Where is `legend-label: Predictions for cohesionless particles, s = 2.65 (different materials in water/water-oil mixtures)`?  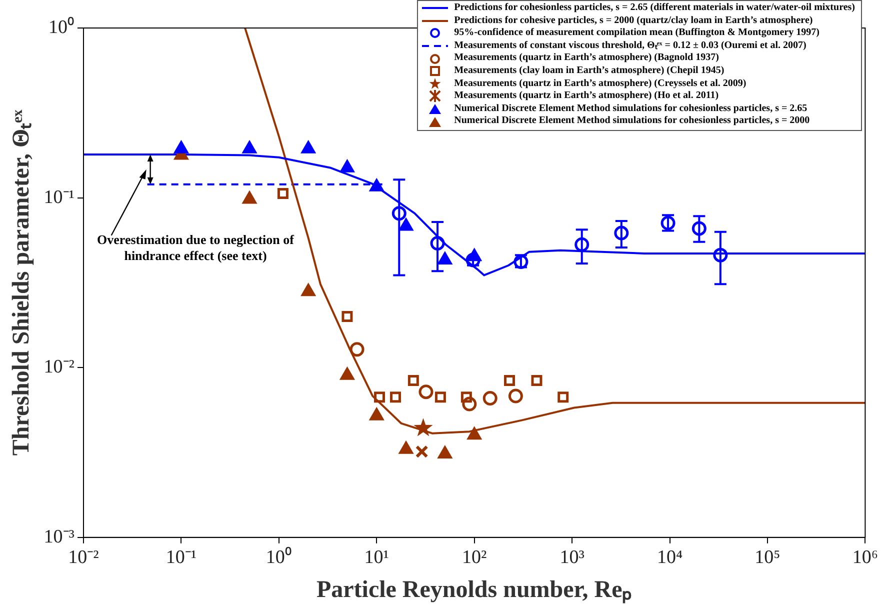
legend-label: Predictions for cohesionless particles, s = 2.65 (different materials in water/water-oil mixtures) is located at coordinates (654, 8).